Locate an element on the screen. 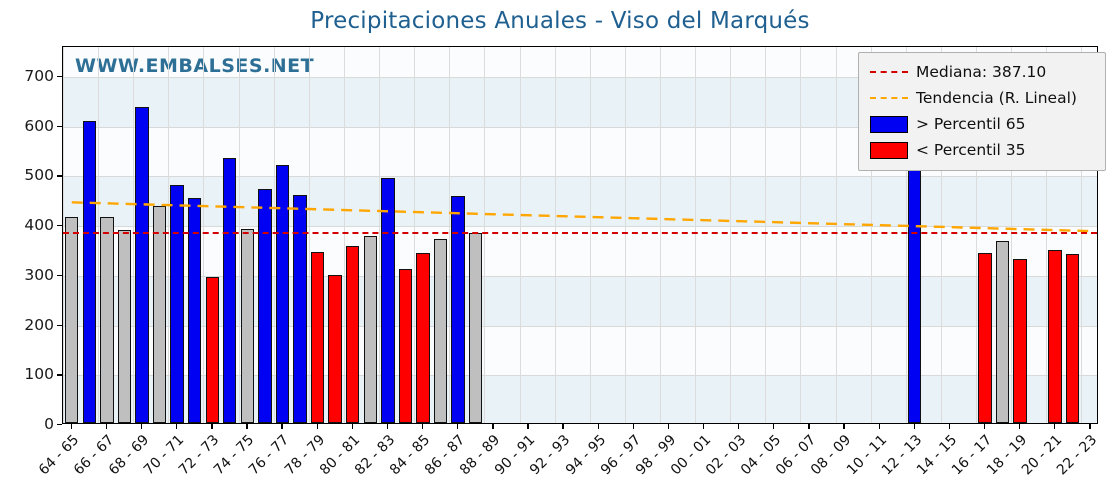 The image size is (1120, 500). legend-trend: Tendencia (R. Lineal) is located at coordinates (982, 98).